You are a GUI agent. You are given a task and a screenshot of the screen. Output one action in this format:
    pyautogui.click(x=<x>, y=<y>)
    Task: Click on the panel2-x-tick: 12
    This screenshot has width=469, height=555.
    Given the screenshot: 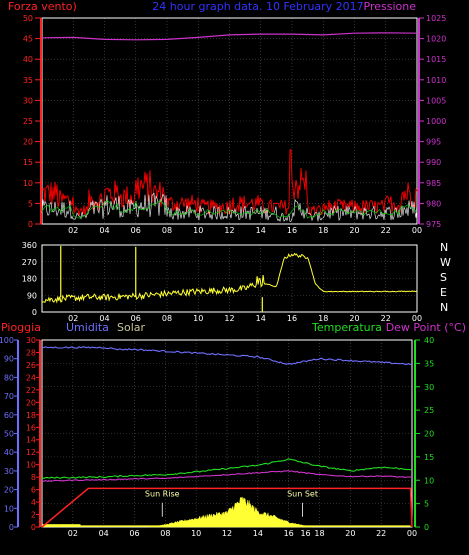 What is the action you would take?
    pyautogui.click(x=229, y=318)
    